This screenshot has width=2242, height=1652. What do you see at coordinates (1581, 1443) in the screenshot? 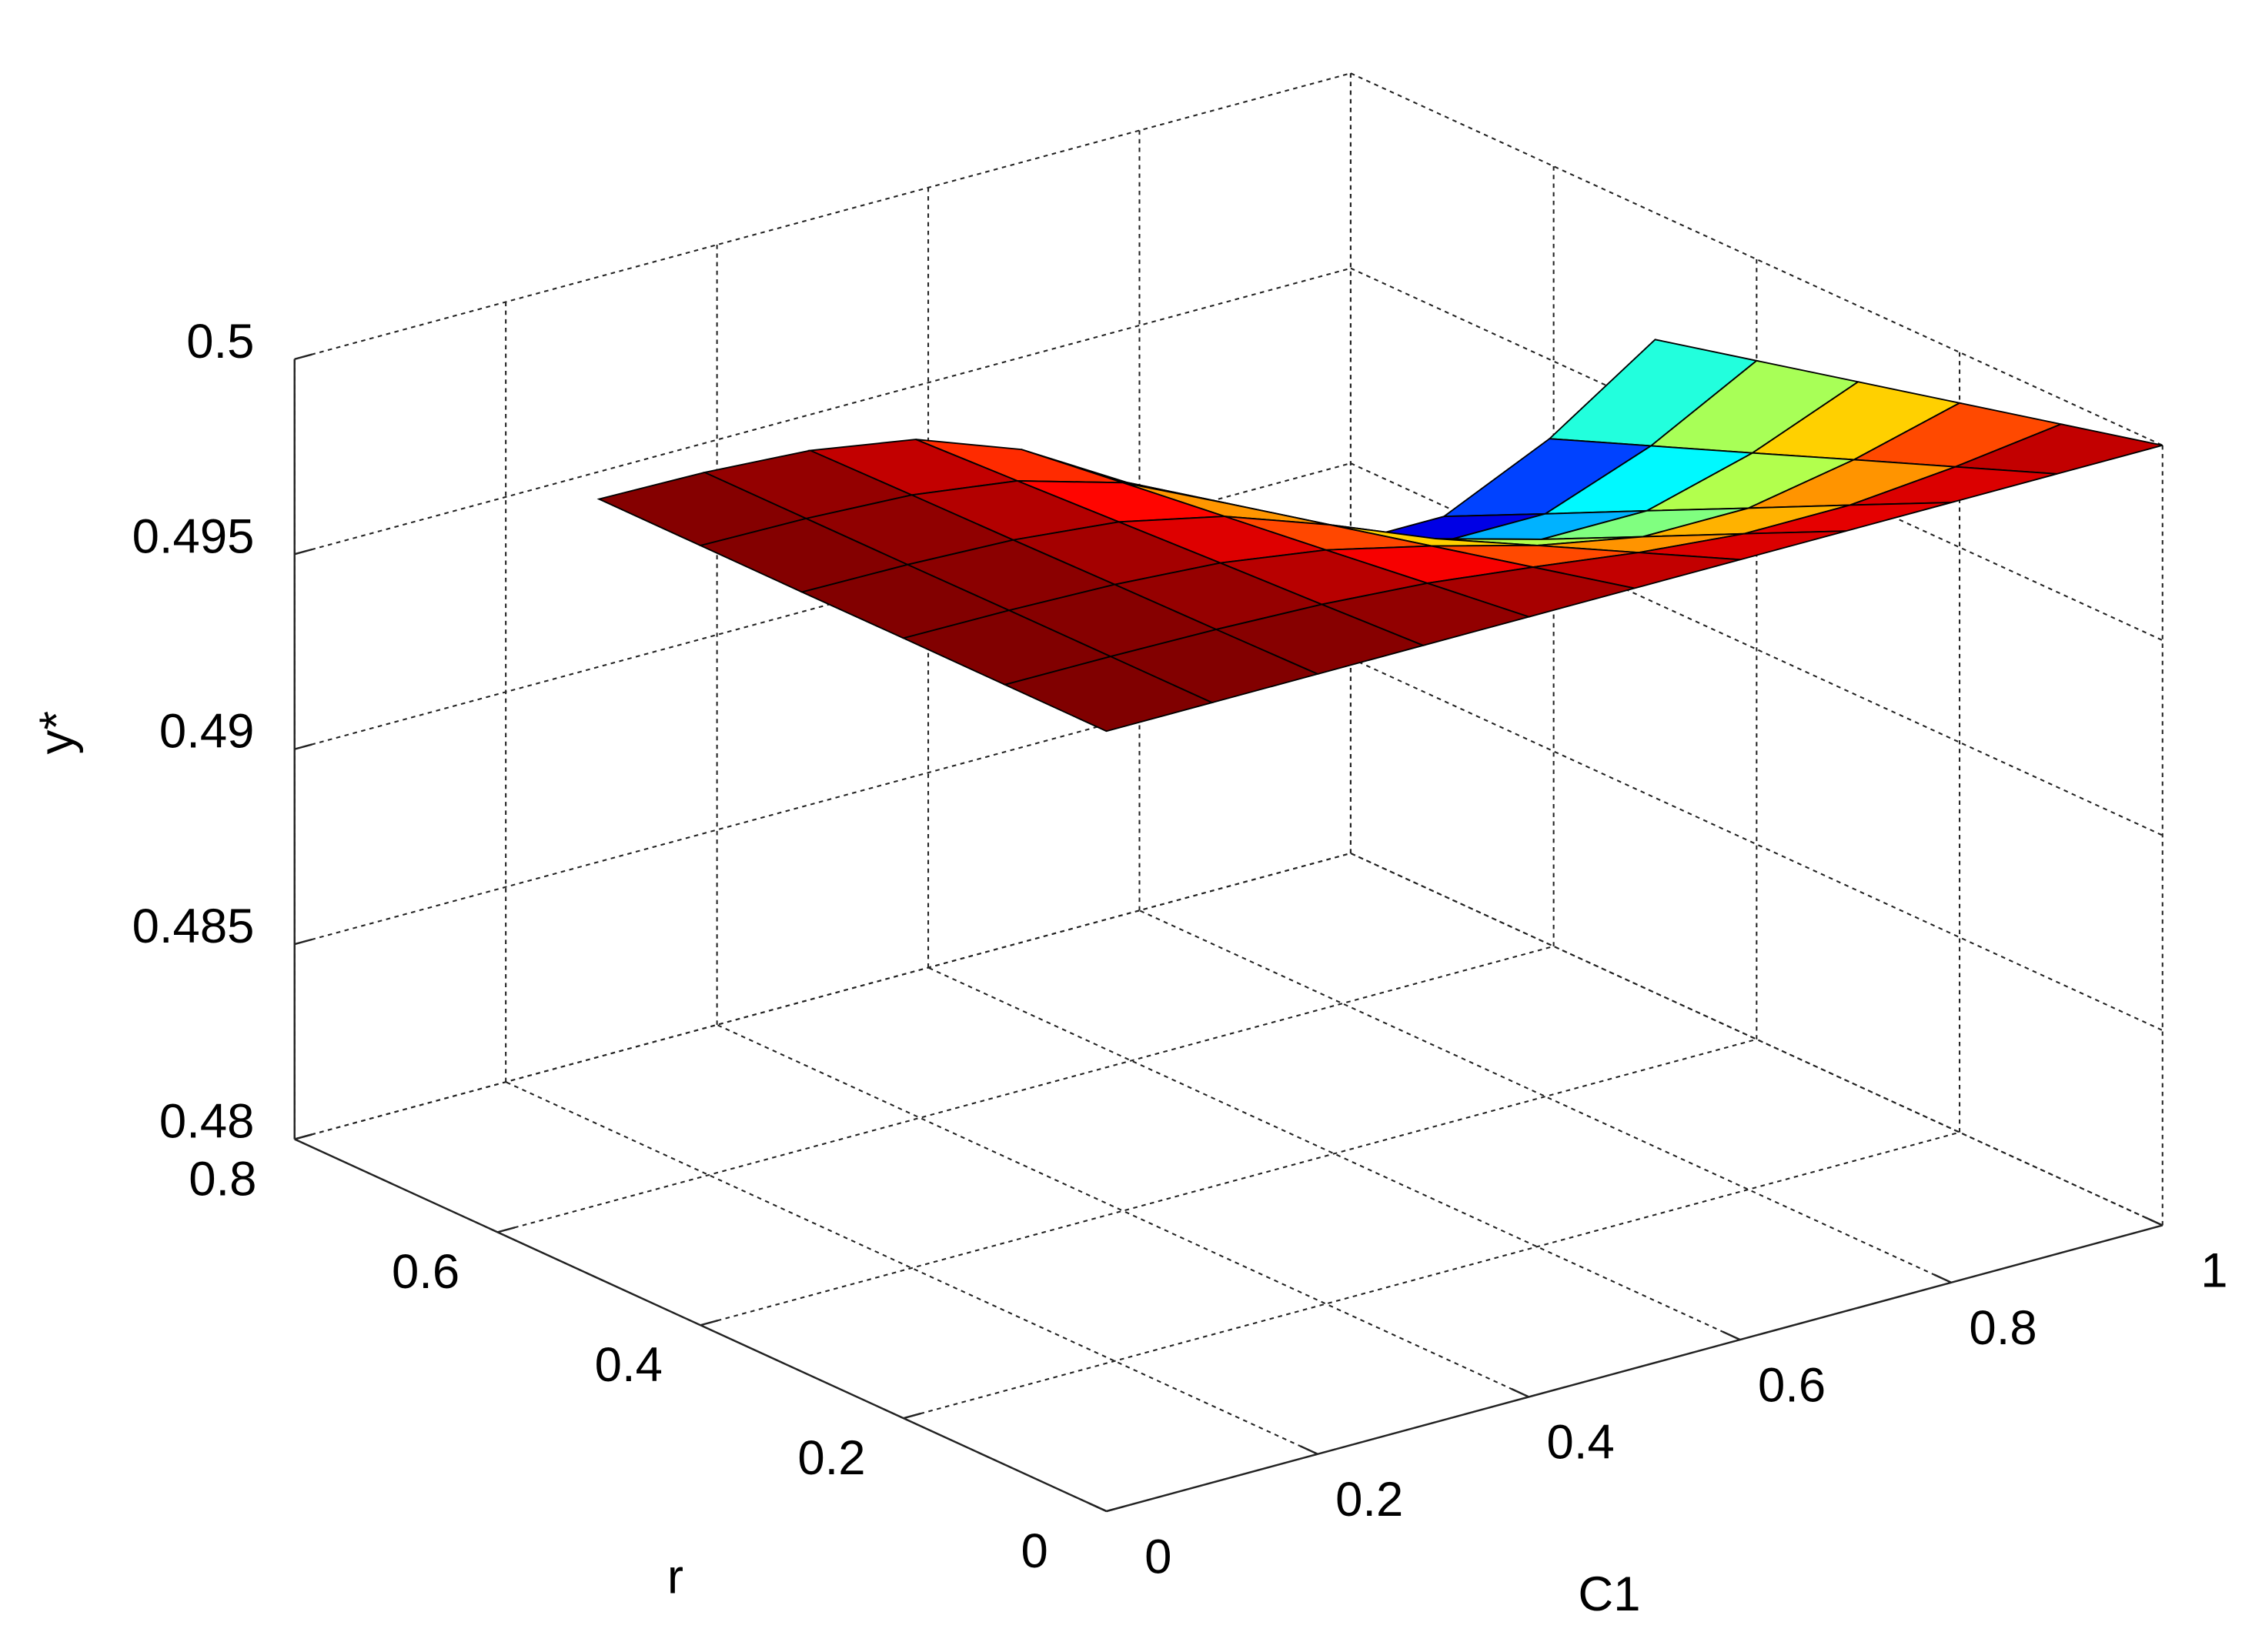
I see `x-tick-label: 0.4` at bounding box center [1581, 1443].